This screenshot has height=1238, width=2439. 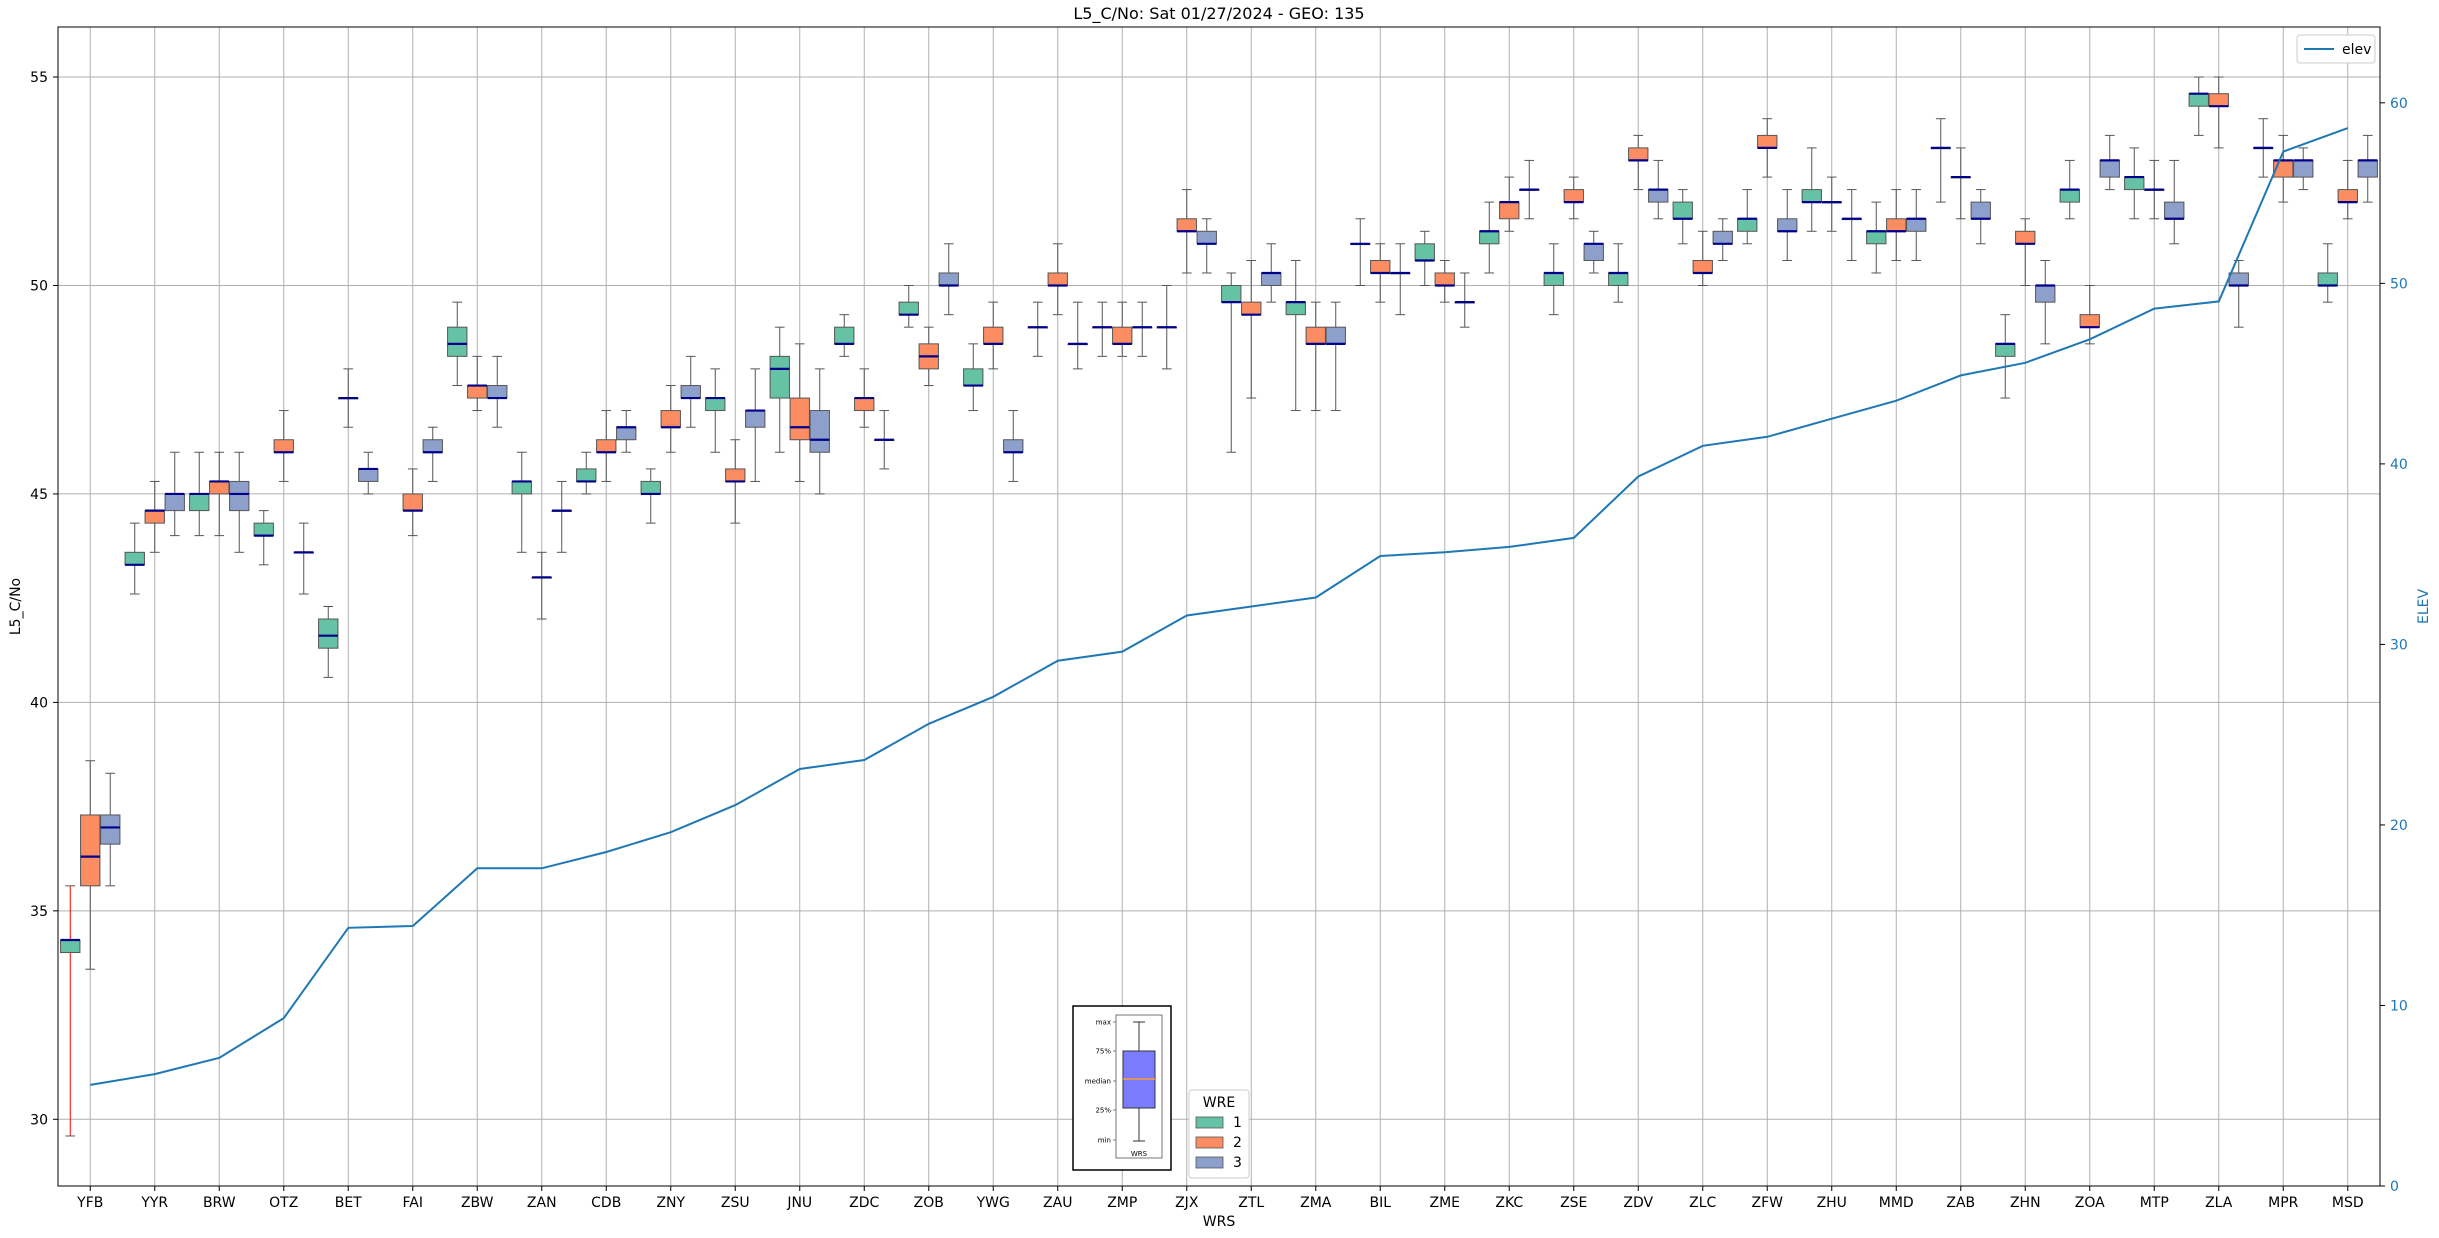 I want to click on x-tick-label-mmd: MMD, so click(x=1896, y=1203).